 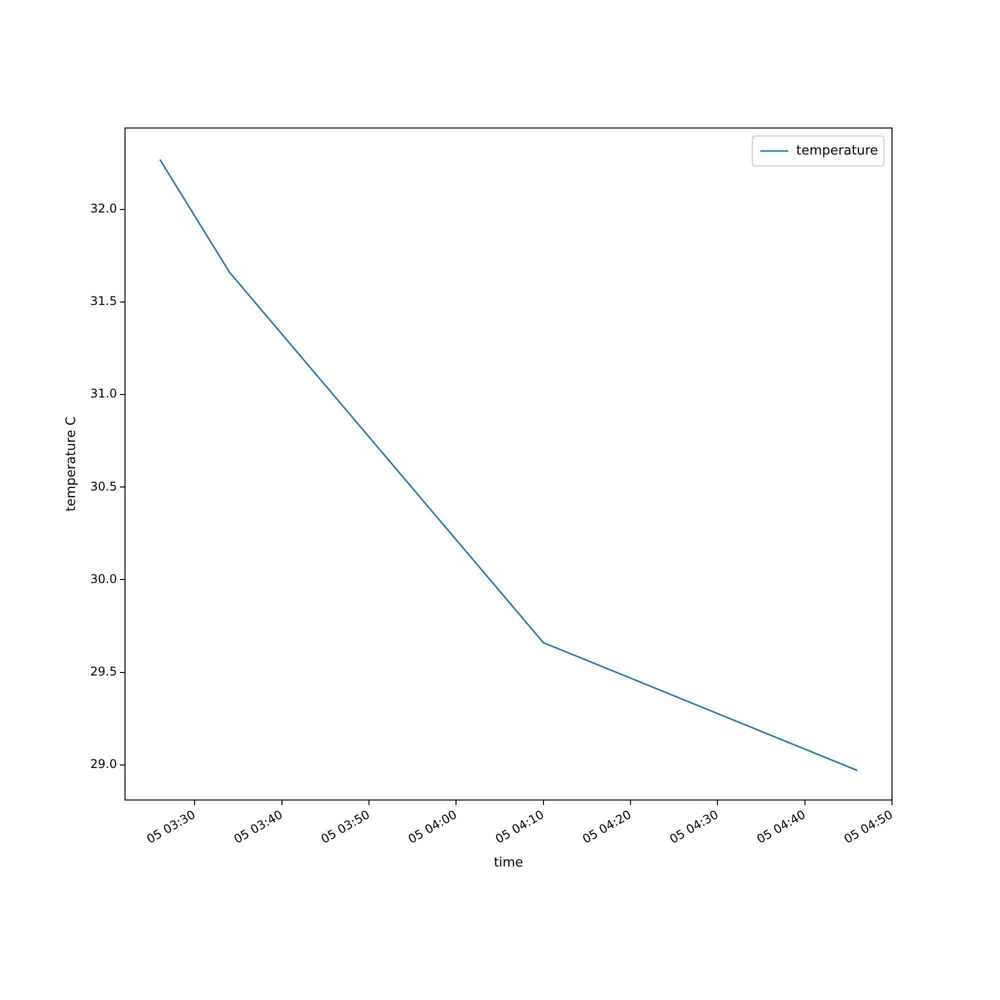 I want to click on y-tick-label: 32.0, so click(x=103, y=209).